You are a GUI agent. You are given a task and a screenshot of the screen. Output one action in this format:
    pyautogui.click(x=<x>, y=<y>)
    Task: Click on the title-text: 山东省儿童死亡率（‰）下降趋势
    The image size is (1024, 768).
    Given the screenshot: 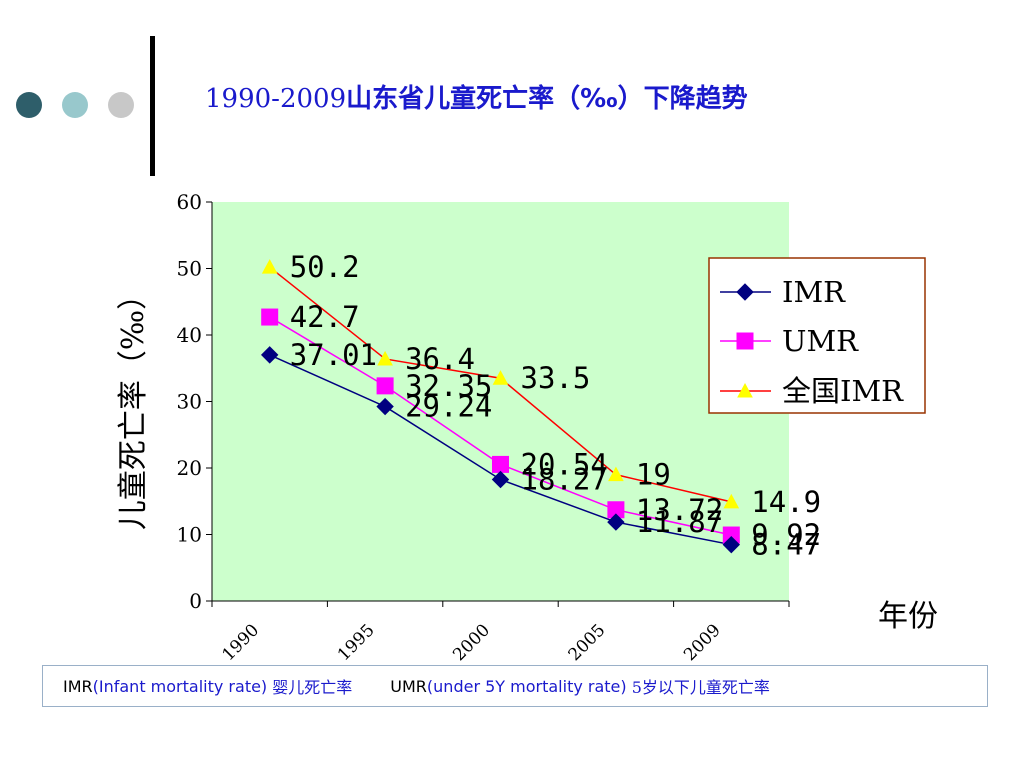 What is the action you would take?
    pyautogui.click(x=547, y=99)
    